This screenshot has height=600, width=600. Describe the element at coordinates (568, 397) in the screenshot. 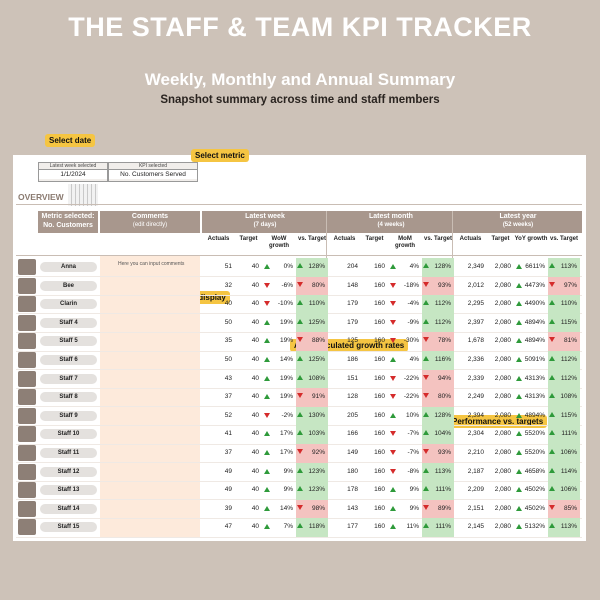

I see `vs-target: 108%` at that location.